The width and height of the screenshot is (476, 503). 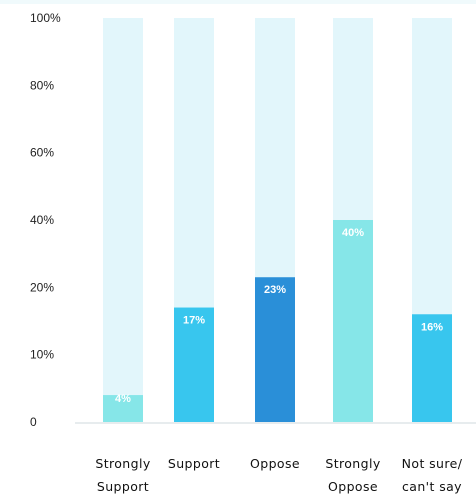 I want to click on y-tick-label-1: 10%, so click(x=42, y=355).